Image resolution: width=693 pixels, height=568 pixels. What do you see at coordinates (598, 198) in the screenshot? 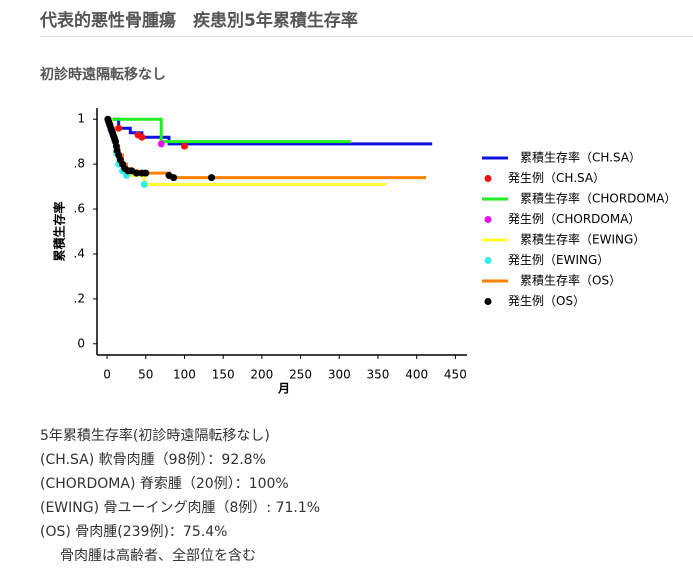
I see `legend-label: 累積生存率（CHORDOMA）` at bounding box center [598, 198].